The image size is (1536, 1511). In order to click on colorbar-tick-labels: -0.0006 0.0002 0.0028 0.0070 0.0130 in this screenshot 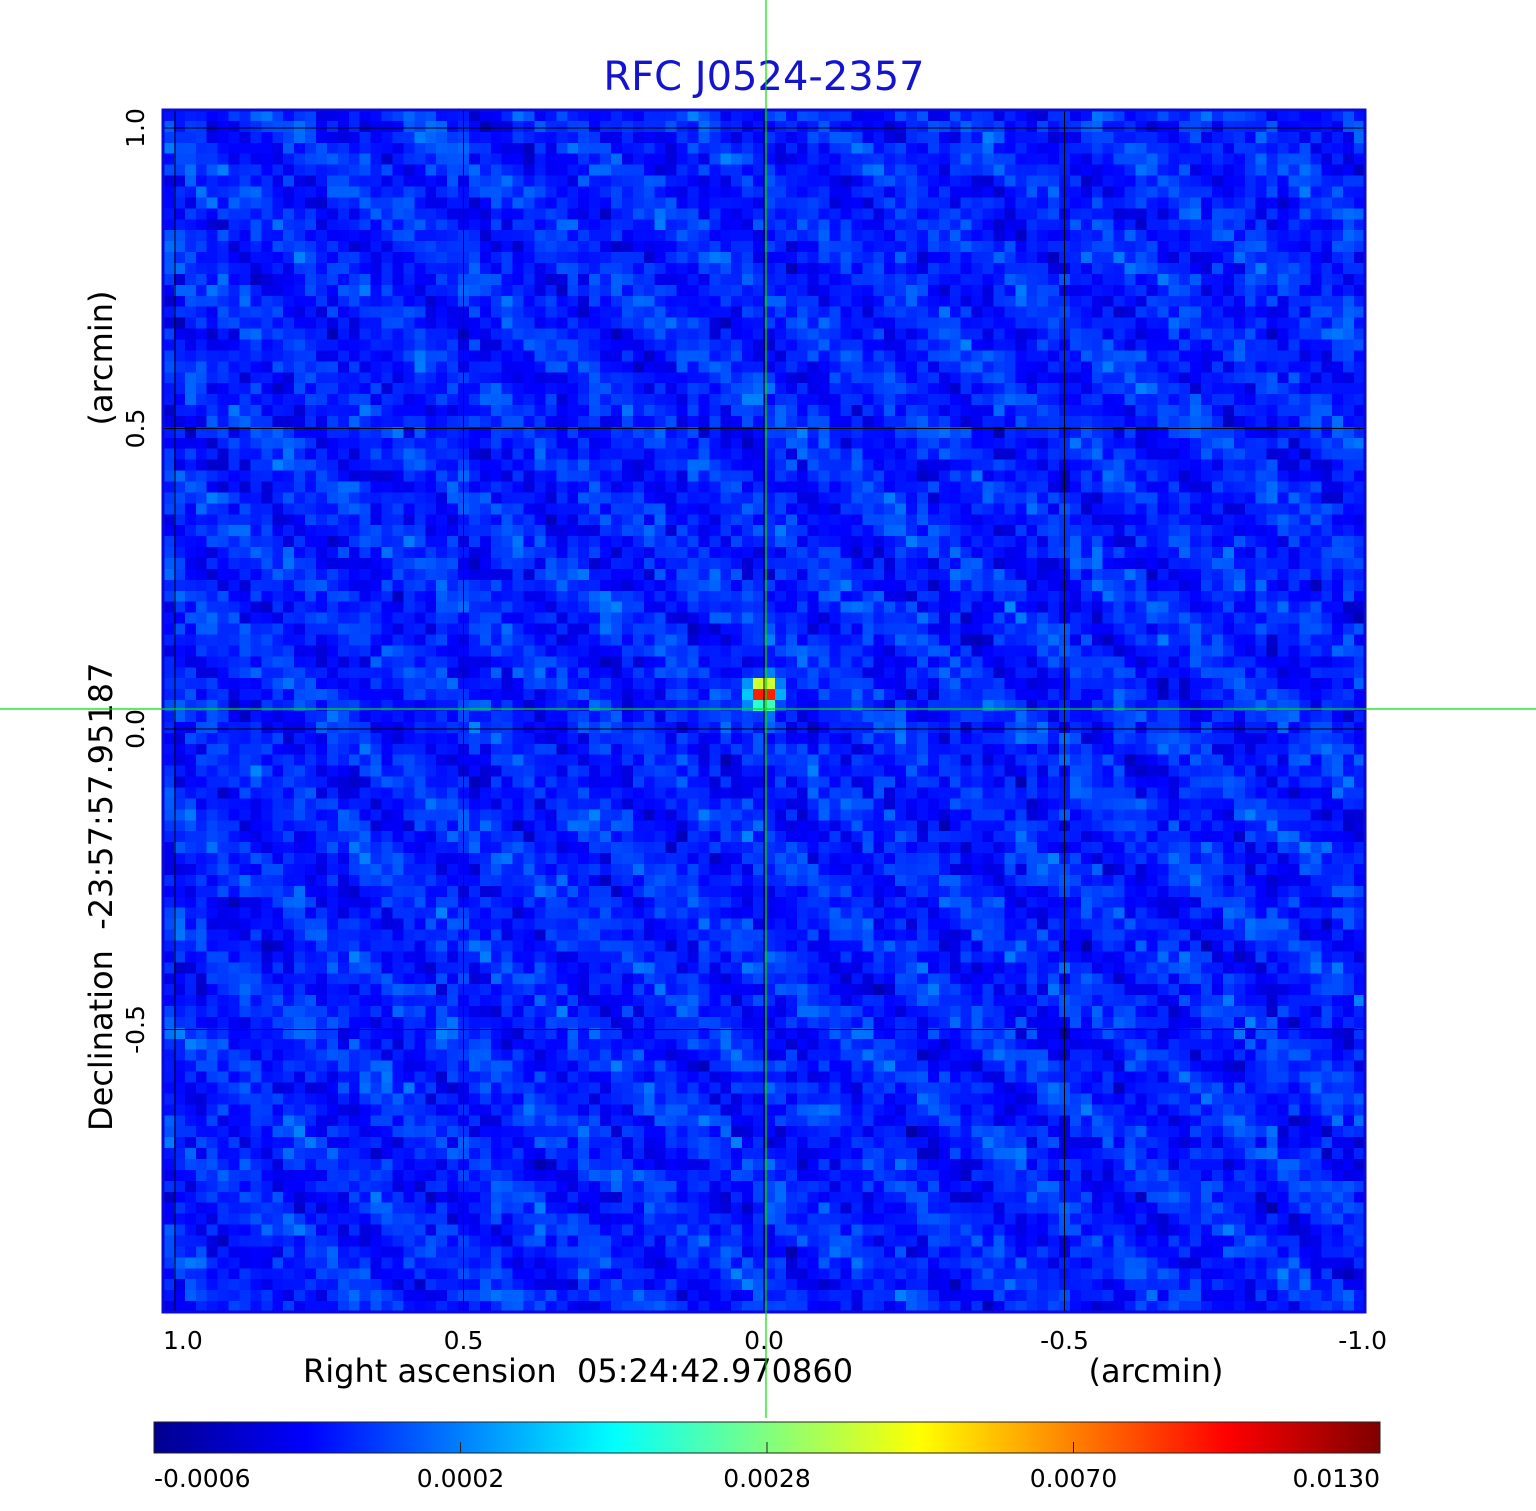, I will do `click(767, 1467)`.